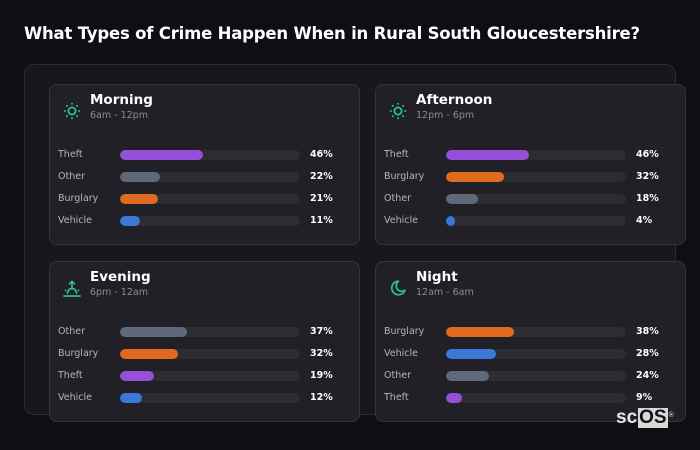 The image size is (700, 450). I want to click on bar-row-burglary: Burglary 21%, so click(204, 199).